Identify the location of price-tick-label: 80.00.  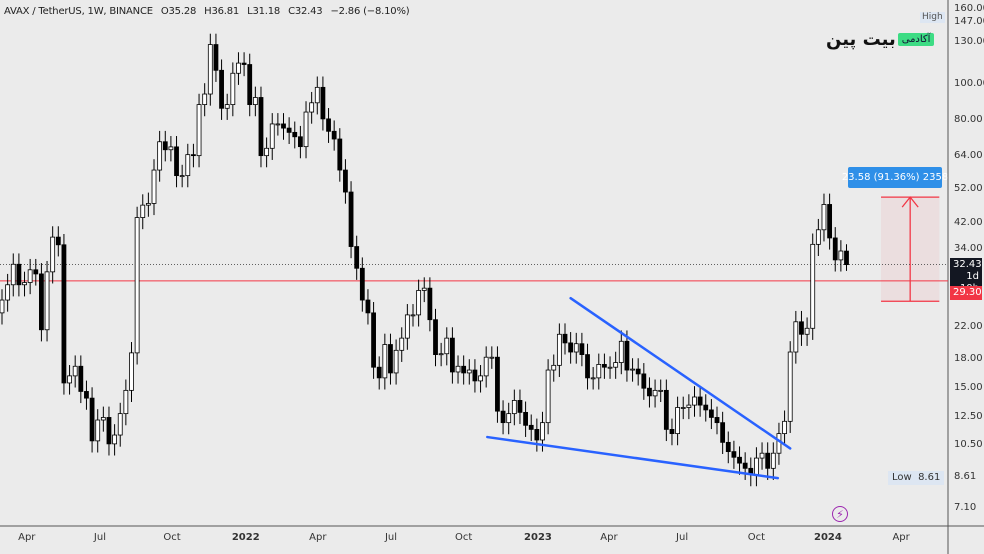
(968, 119).